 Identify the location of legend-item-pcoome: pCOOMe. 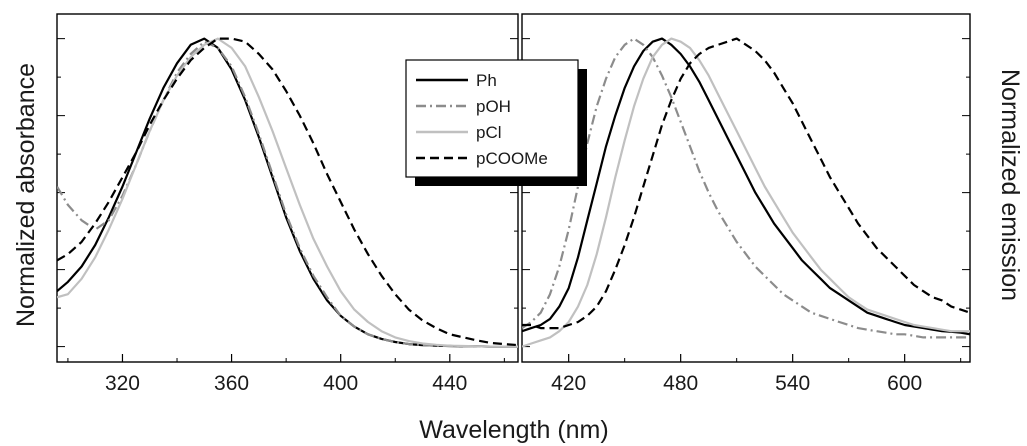
(482, 158).